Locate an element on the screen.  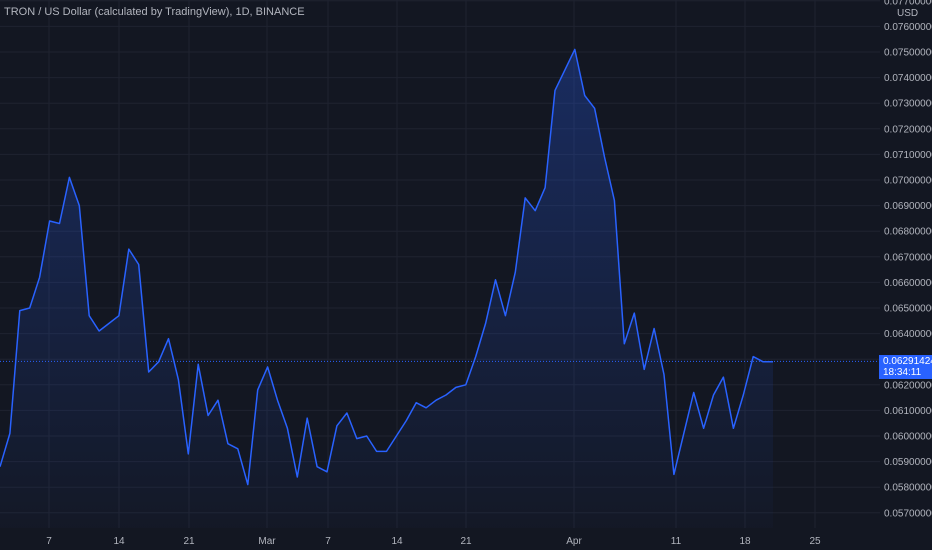
time-tick-label: 18 is located at coordinates (745, 541).